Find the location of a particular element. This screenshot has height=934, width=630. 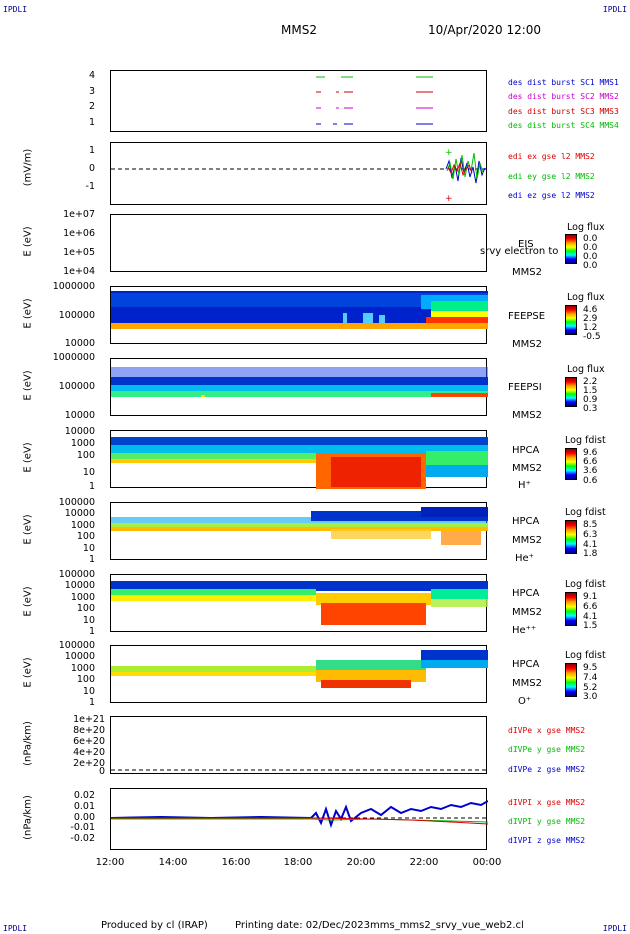

divpi-ytick: 0.00 is located at coordinates (84, 817).